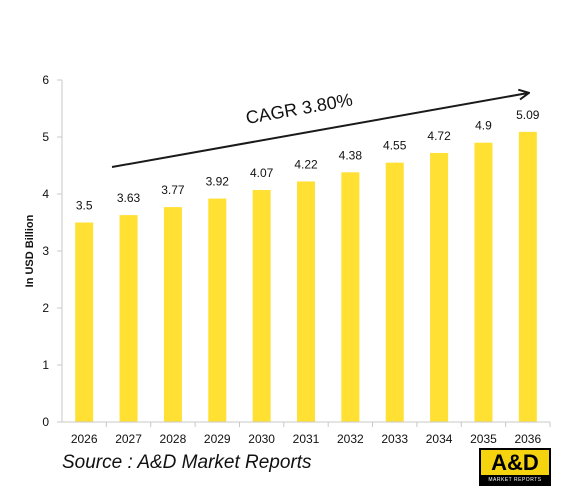  Describe the element at coordinates (45, 422) in the screenshot. I see `y-tick-label: 0` at that location.